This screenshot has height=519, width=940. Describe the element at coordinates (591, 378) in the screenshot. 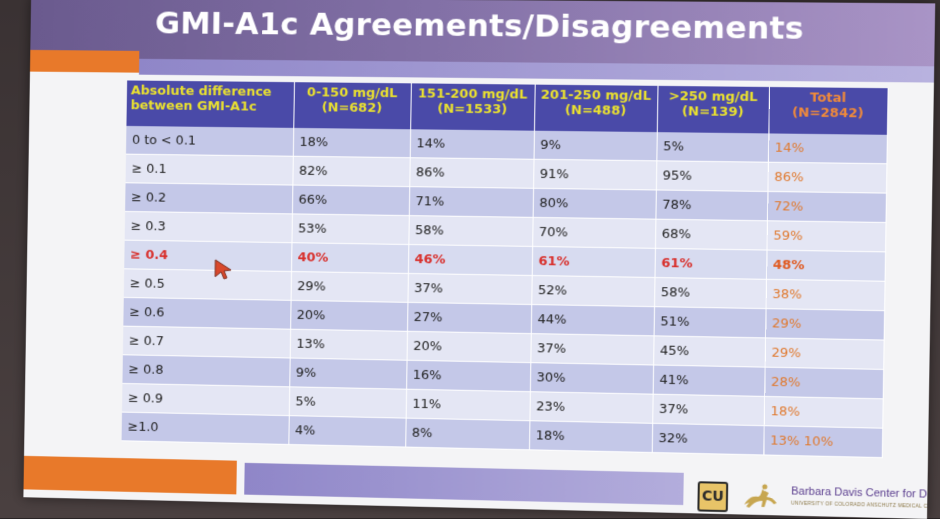

I see `cell-201-250: 30%` at that location.